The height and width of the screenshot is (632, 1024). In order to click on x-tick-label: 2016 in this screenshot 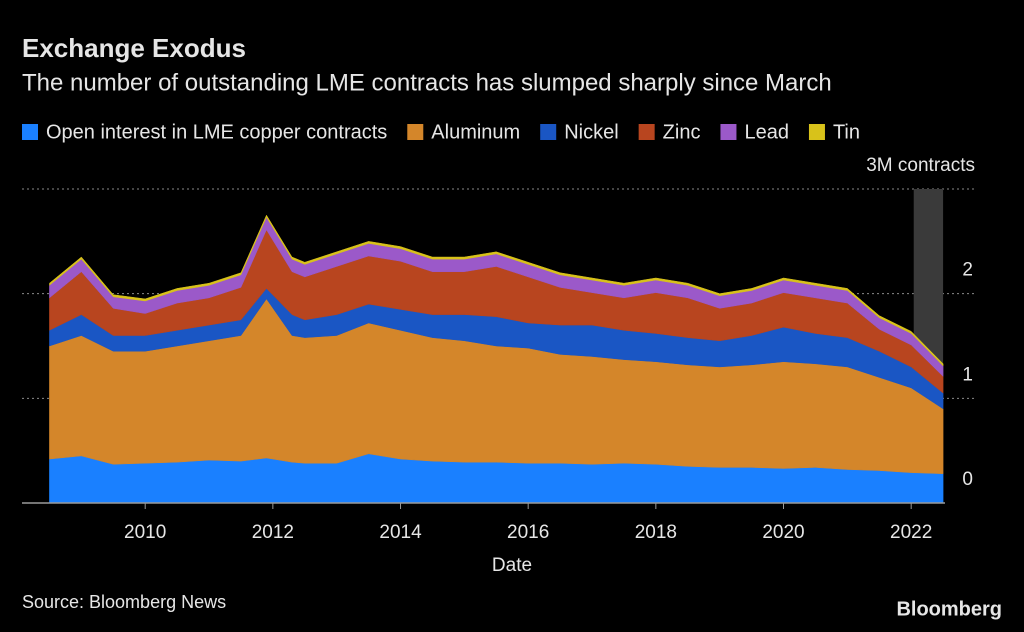, I will do `click(528, 532)`.